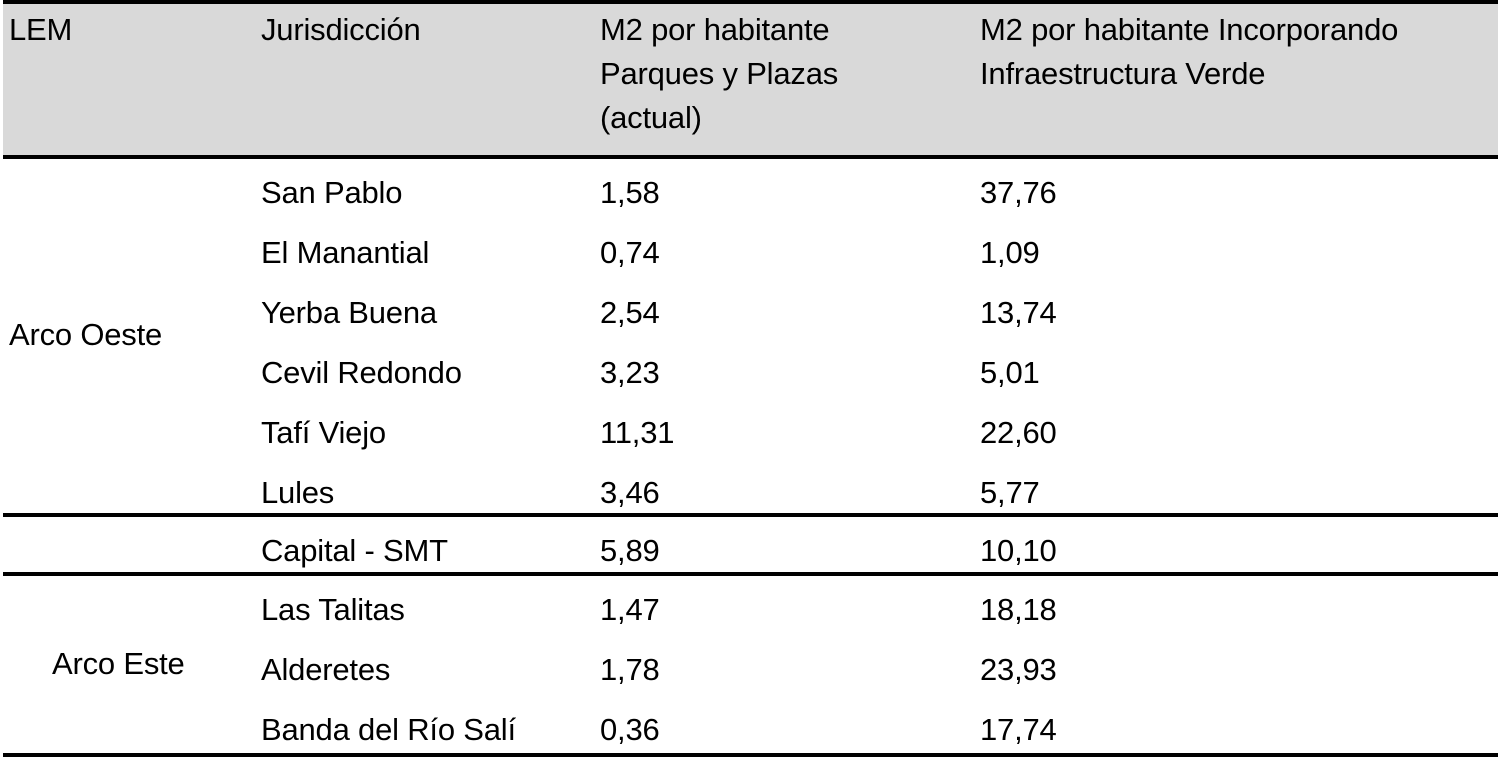  What do you see at coordinates (1010, 252) in the screenshot?
I see `cell-m2-infra: 1,09` at bounding box center [1010, 252].